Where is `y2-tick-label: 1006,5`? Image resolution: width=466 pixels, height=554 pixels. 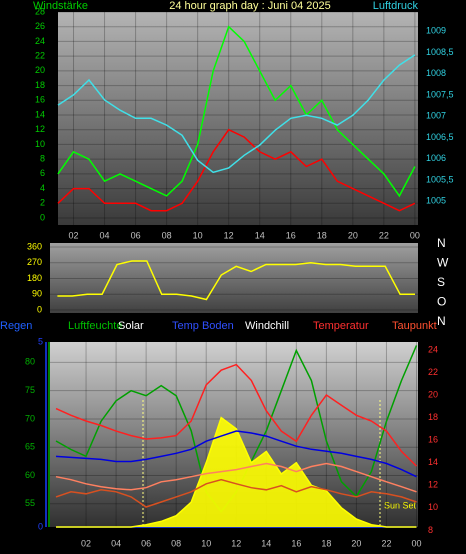
y2-tick-label: 1006,5 is located at coordinates (440, 137).